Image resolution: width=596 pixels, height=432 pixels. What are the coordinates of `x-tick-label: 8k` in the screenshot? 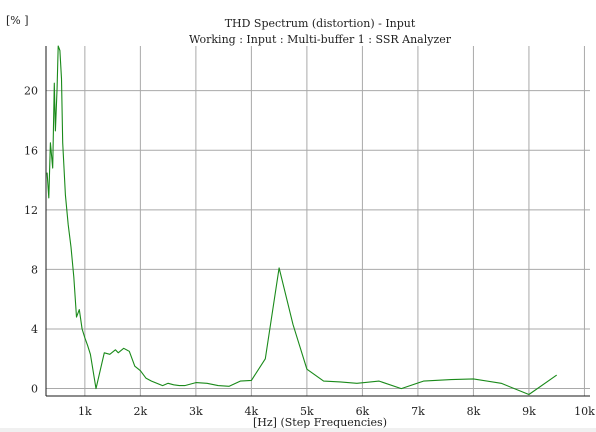 It's located at (474, 411).